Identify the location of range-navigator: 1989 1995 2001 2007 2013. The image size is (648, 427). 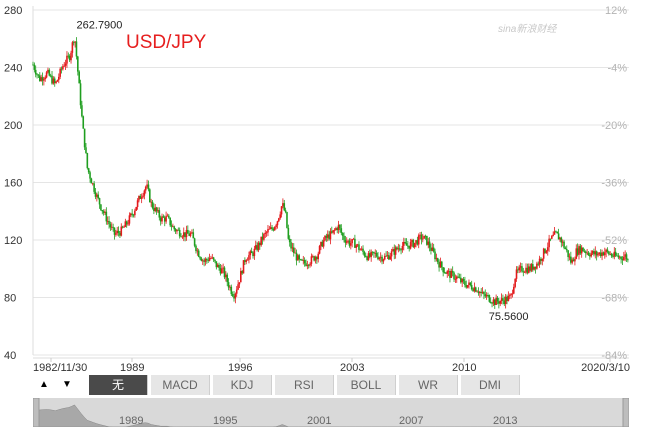
(331, 412).